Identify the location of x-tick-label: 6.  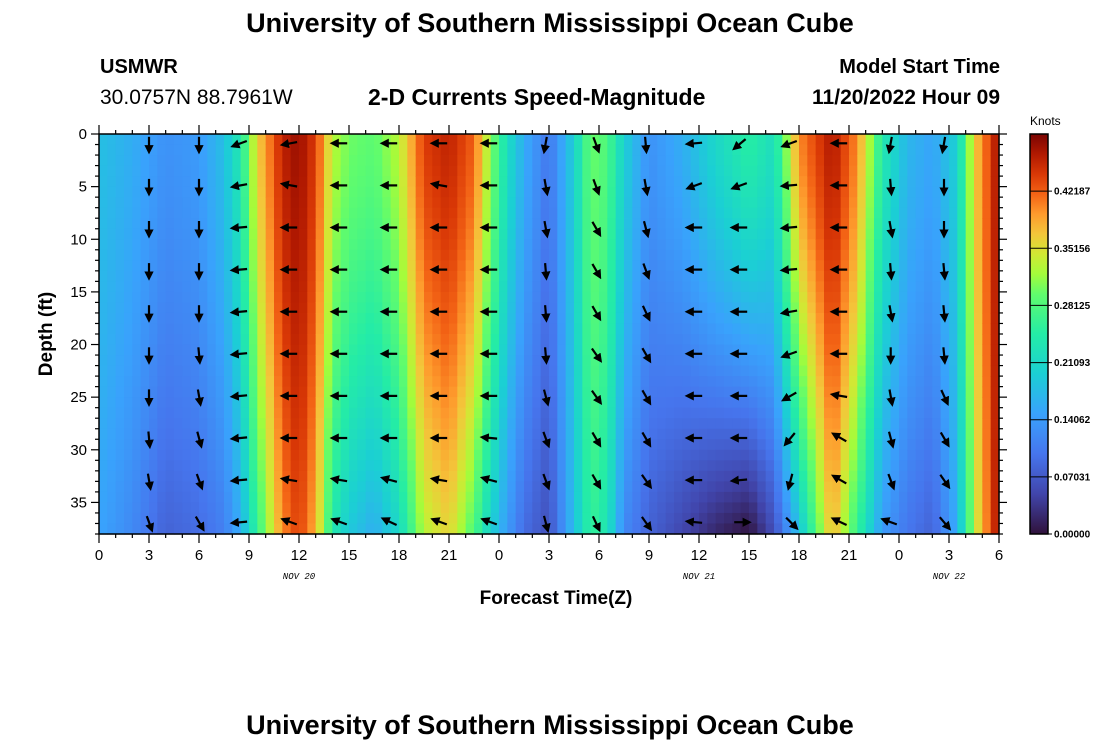
(199, 555).